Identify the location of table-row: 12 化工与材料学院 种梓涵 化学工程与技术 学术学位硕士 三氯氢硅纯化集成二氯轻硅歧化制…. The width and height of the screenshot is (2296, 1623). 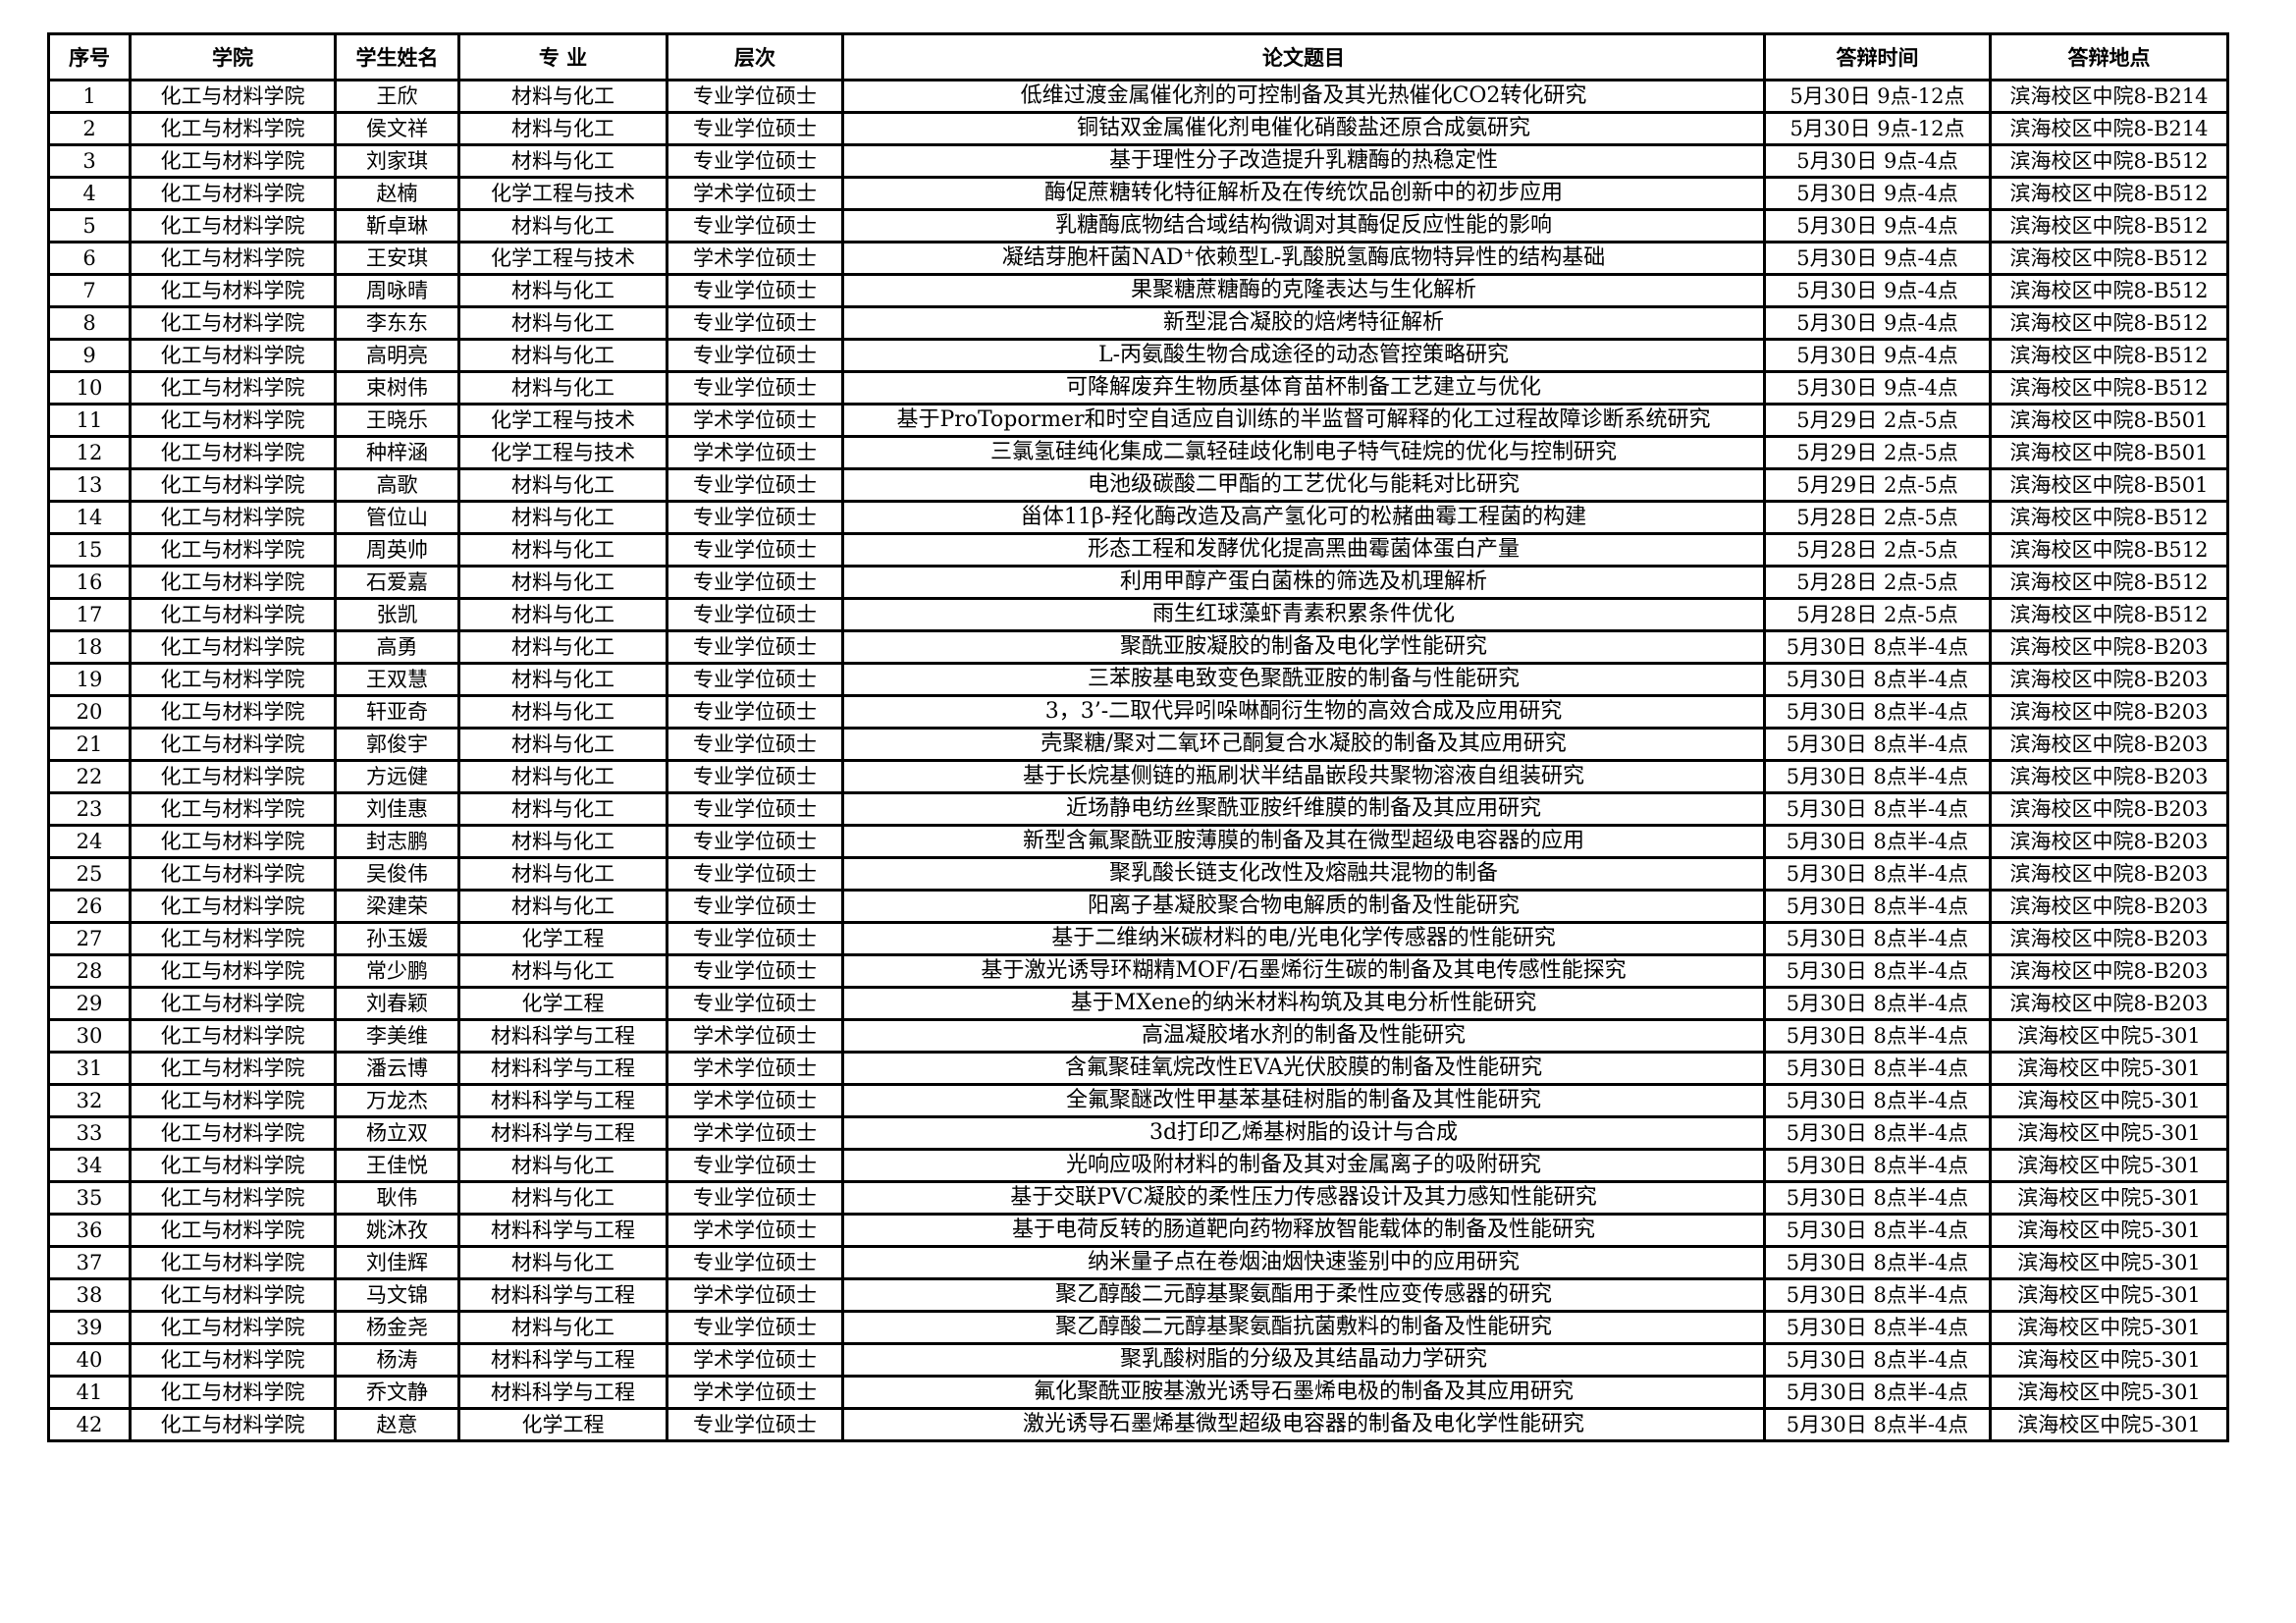
(1138, 452).